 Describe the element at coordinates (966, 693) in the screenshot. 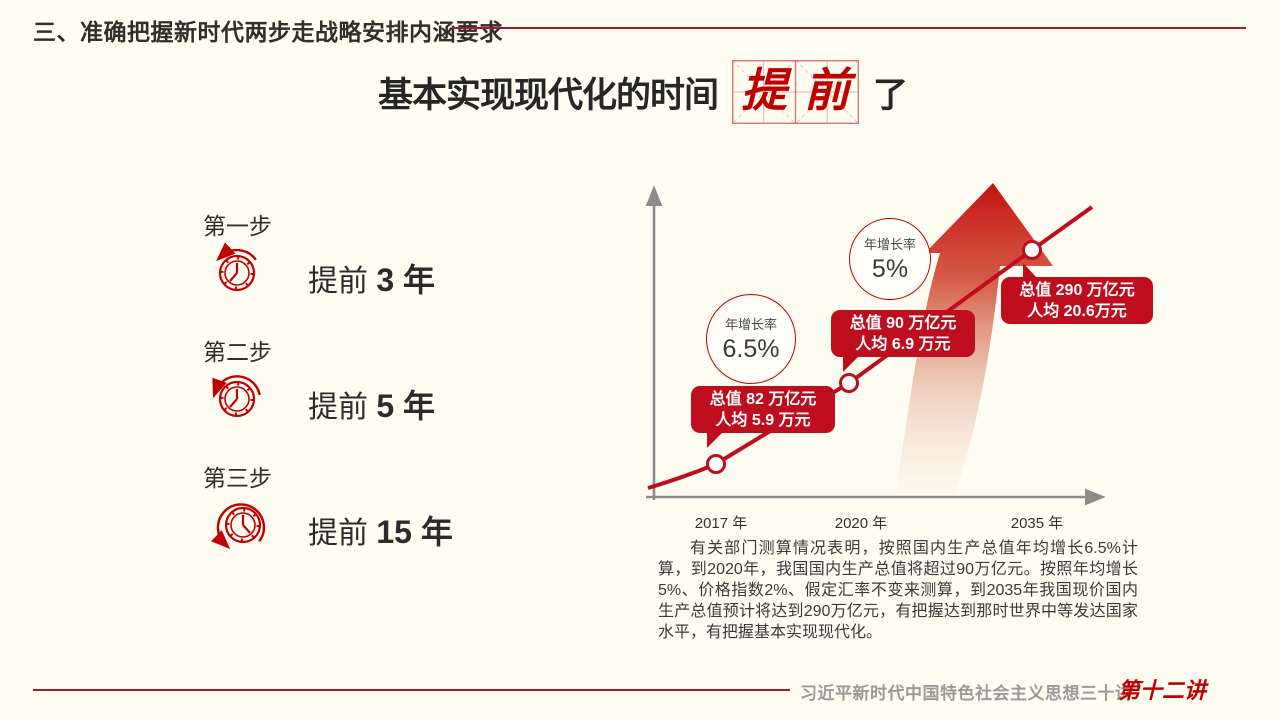

I see `footer-book-title: 习近平新时代中国特色社会主义思想三十讲` at that location.